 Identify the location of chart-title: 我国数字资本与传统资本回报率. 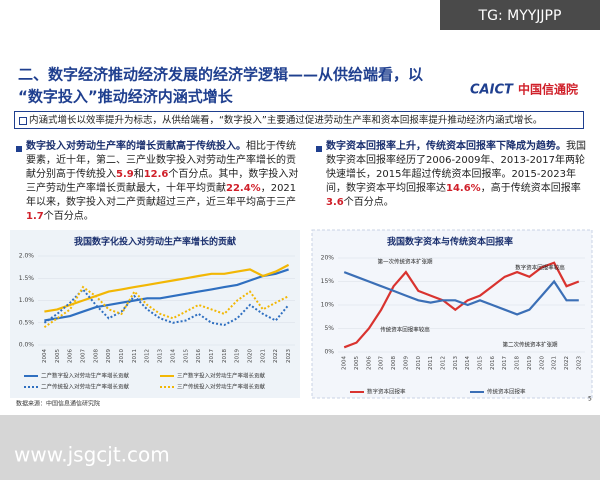
(450, 242).